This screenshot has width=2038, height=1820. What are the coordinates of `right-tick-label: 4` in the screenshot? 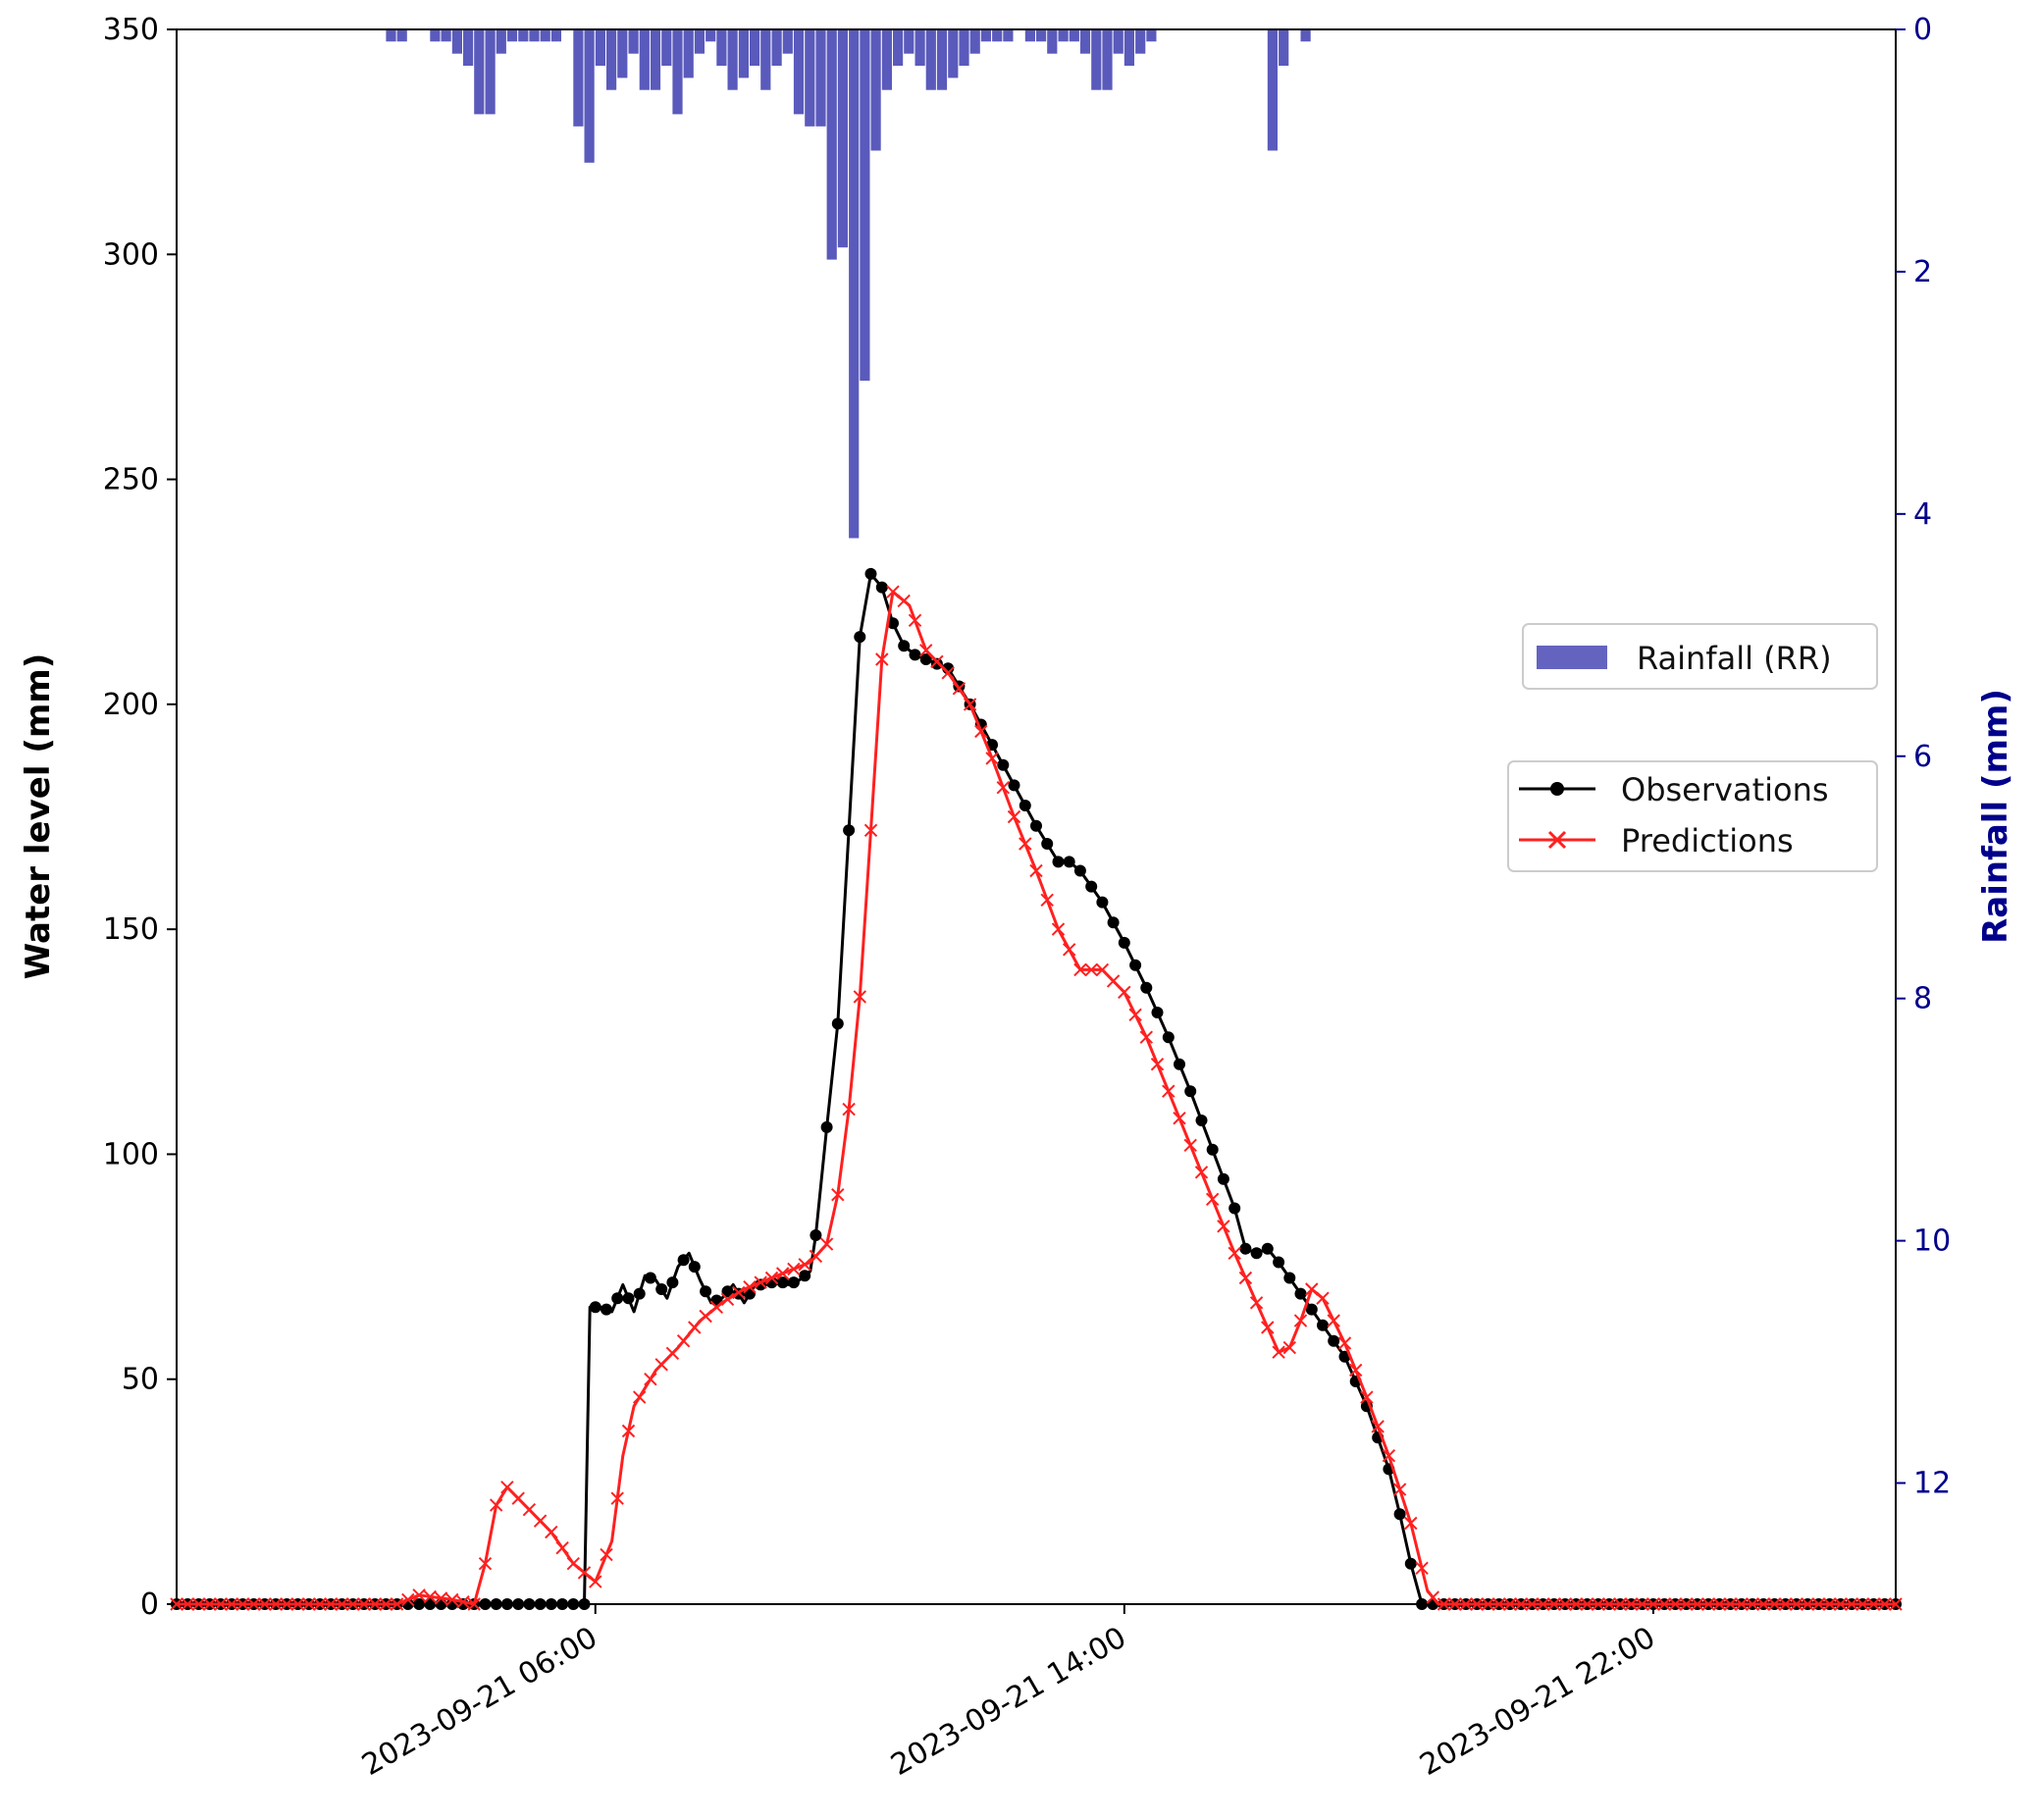 It's located at (1922, 514).